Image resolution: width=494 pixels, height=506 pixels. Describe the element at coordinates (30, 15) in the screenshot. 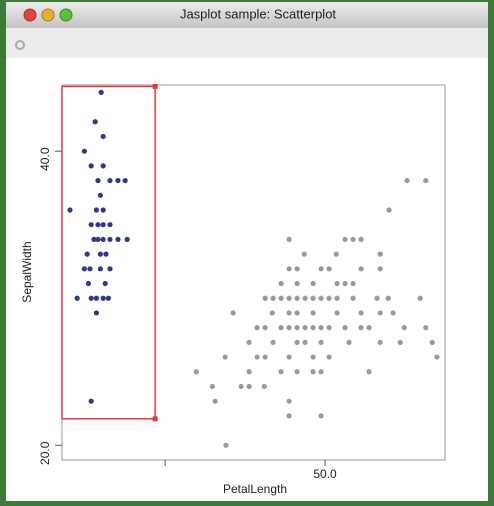

I see `close-button` at that location.